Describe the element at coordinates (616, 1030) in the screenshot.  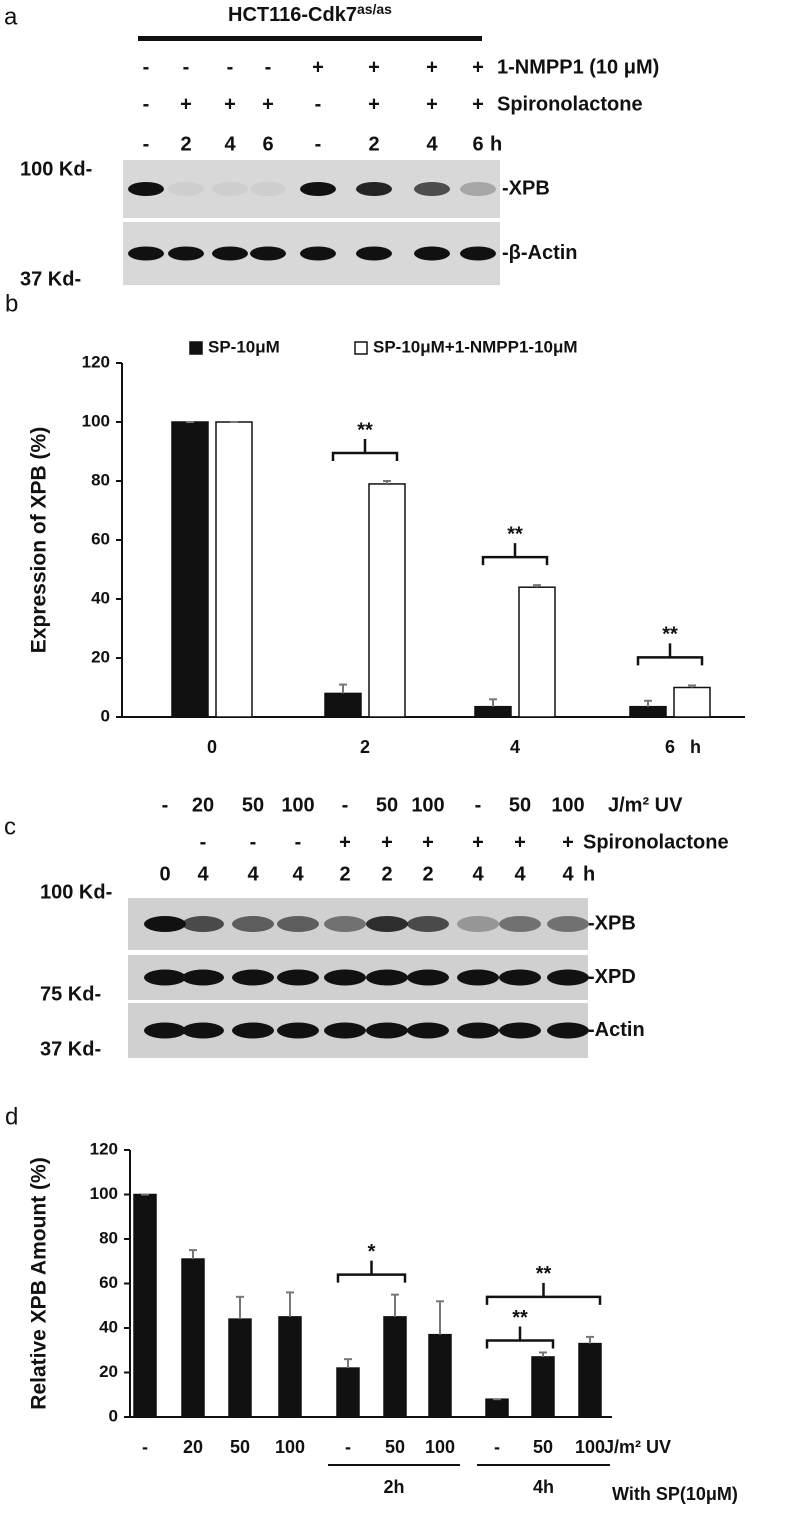
I see `band-label: -Actin` at that location.